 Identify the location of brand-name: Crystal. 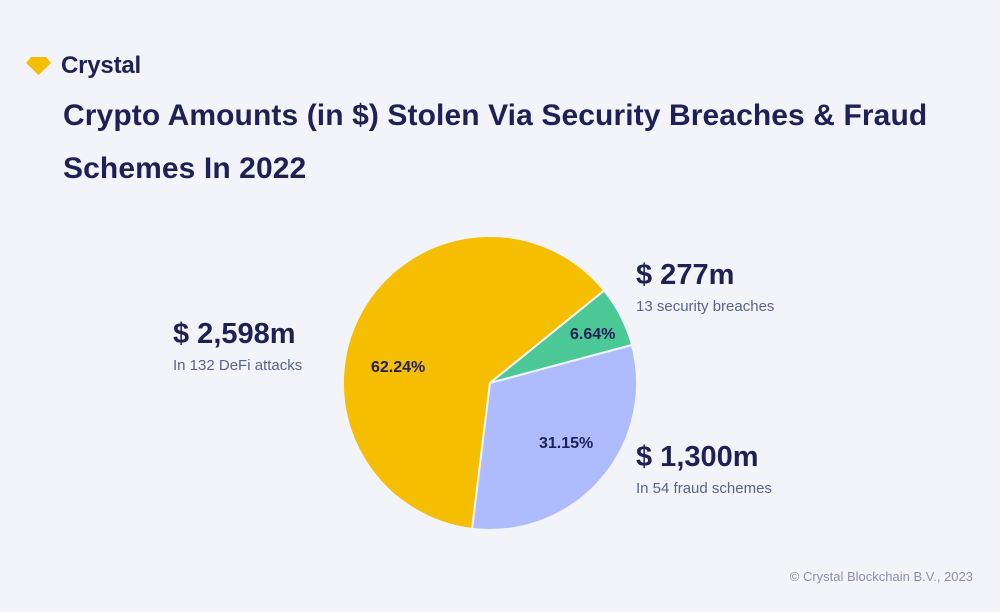
(101, 65).